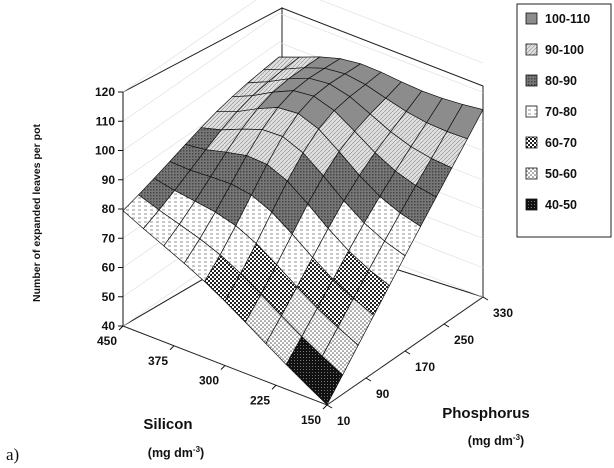  What do you see at coordinates (383, 394) in the screenshot?
I see `phosphorus-tick-label: 90` at bounding box center [383, 394].